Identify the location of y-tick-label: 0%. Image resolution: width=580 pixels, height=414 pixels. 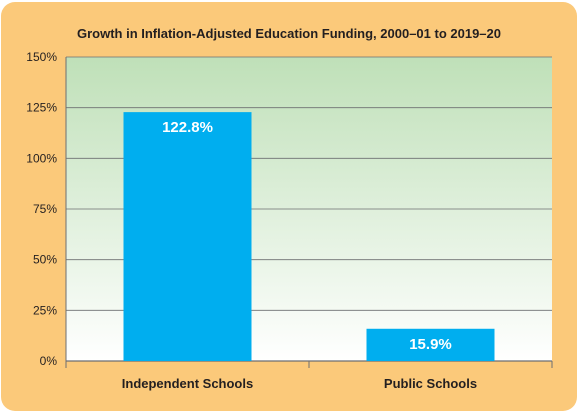
(49, 361).